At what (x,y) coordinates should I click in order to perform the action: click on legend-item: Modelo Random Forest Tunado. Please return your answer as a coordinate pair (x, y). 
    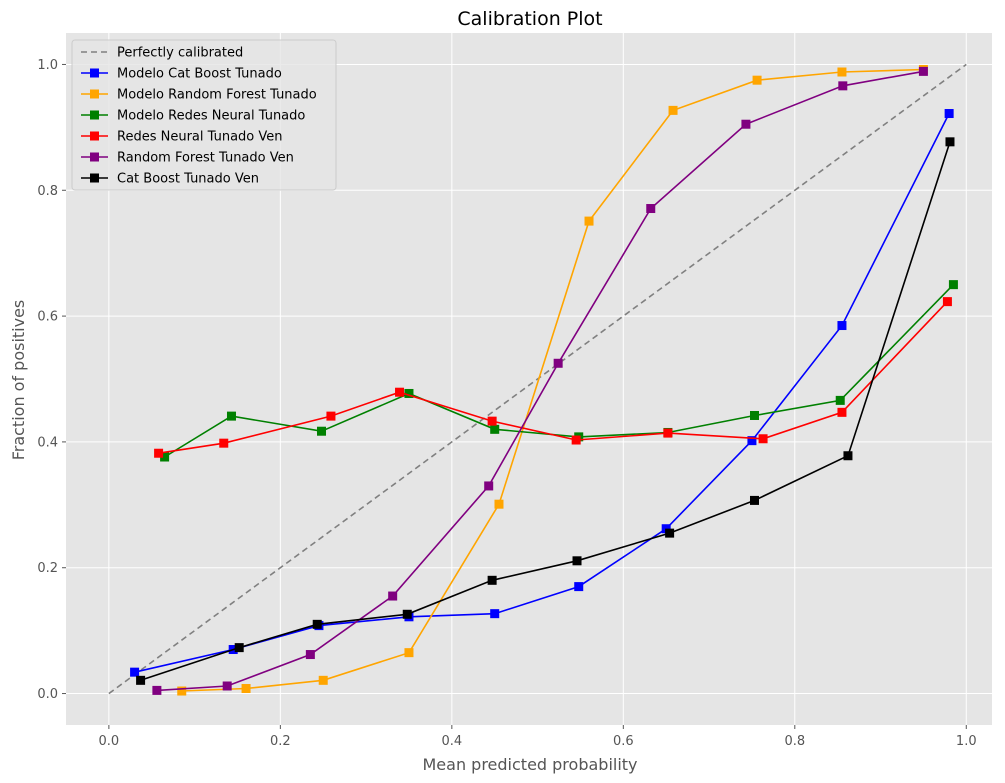
    Looking at the image, I should click on (199, 95).